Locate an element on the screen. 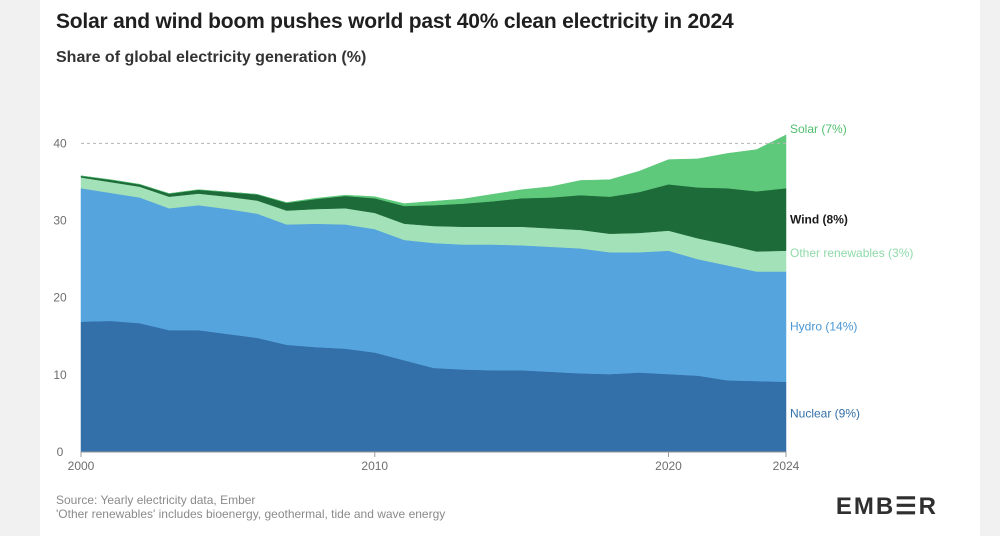  series-label-nuclear: Nuclear (9%) is located at coordinates (825, 413).